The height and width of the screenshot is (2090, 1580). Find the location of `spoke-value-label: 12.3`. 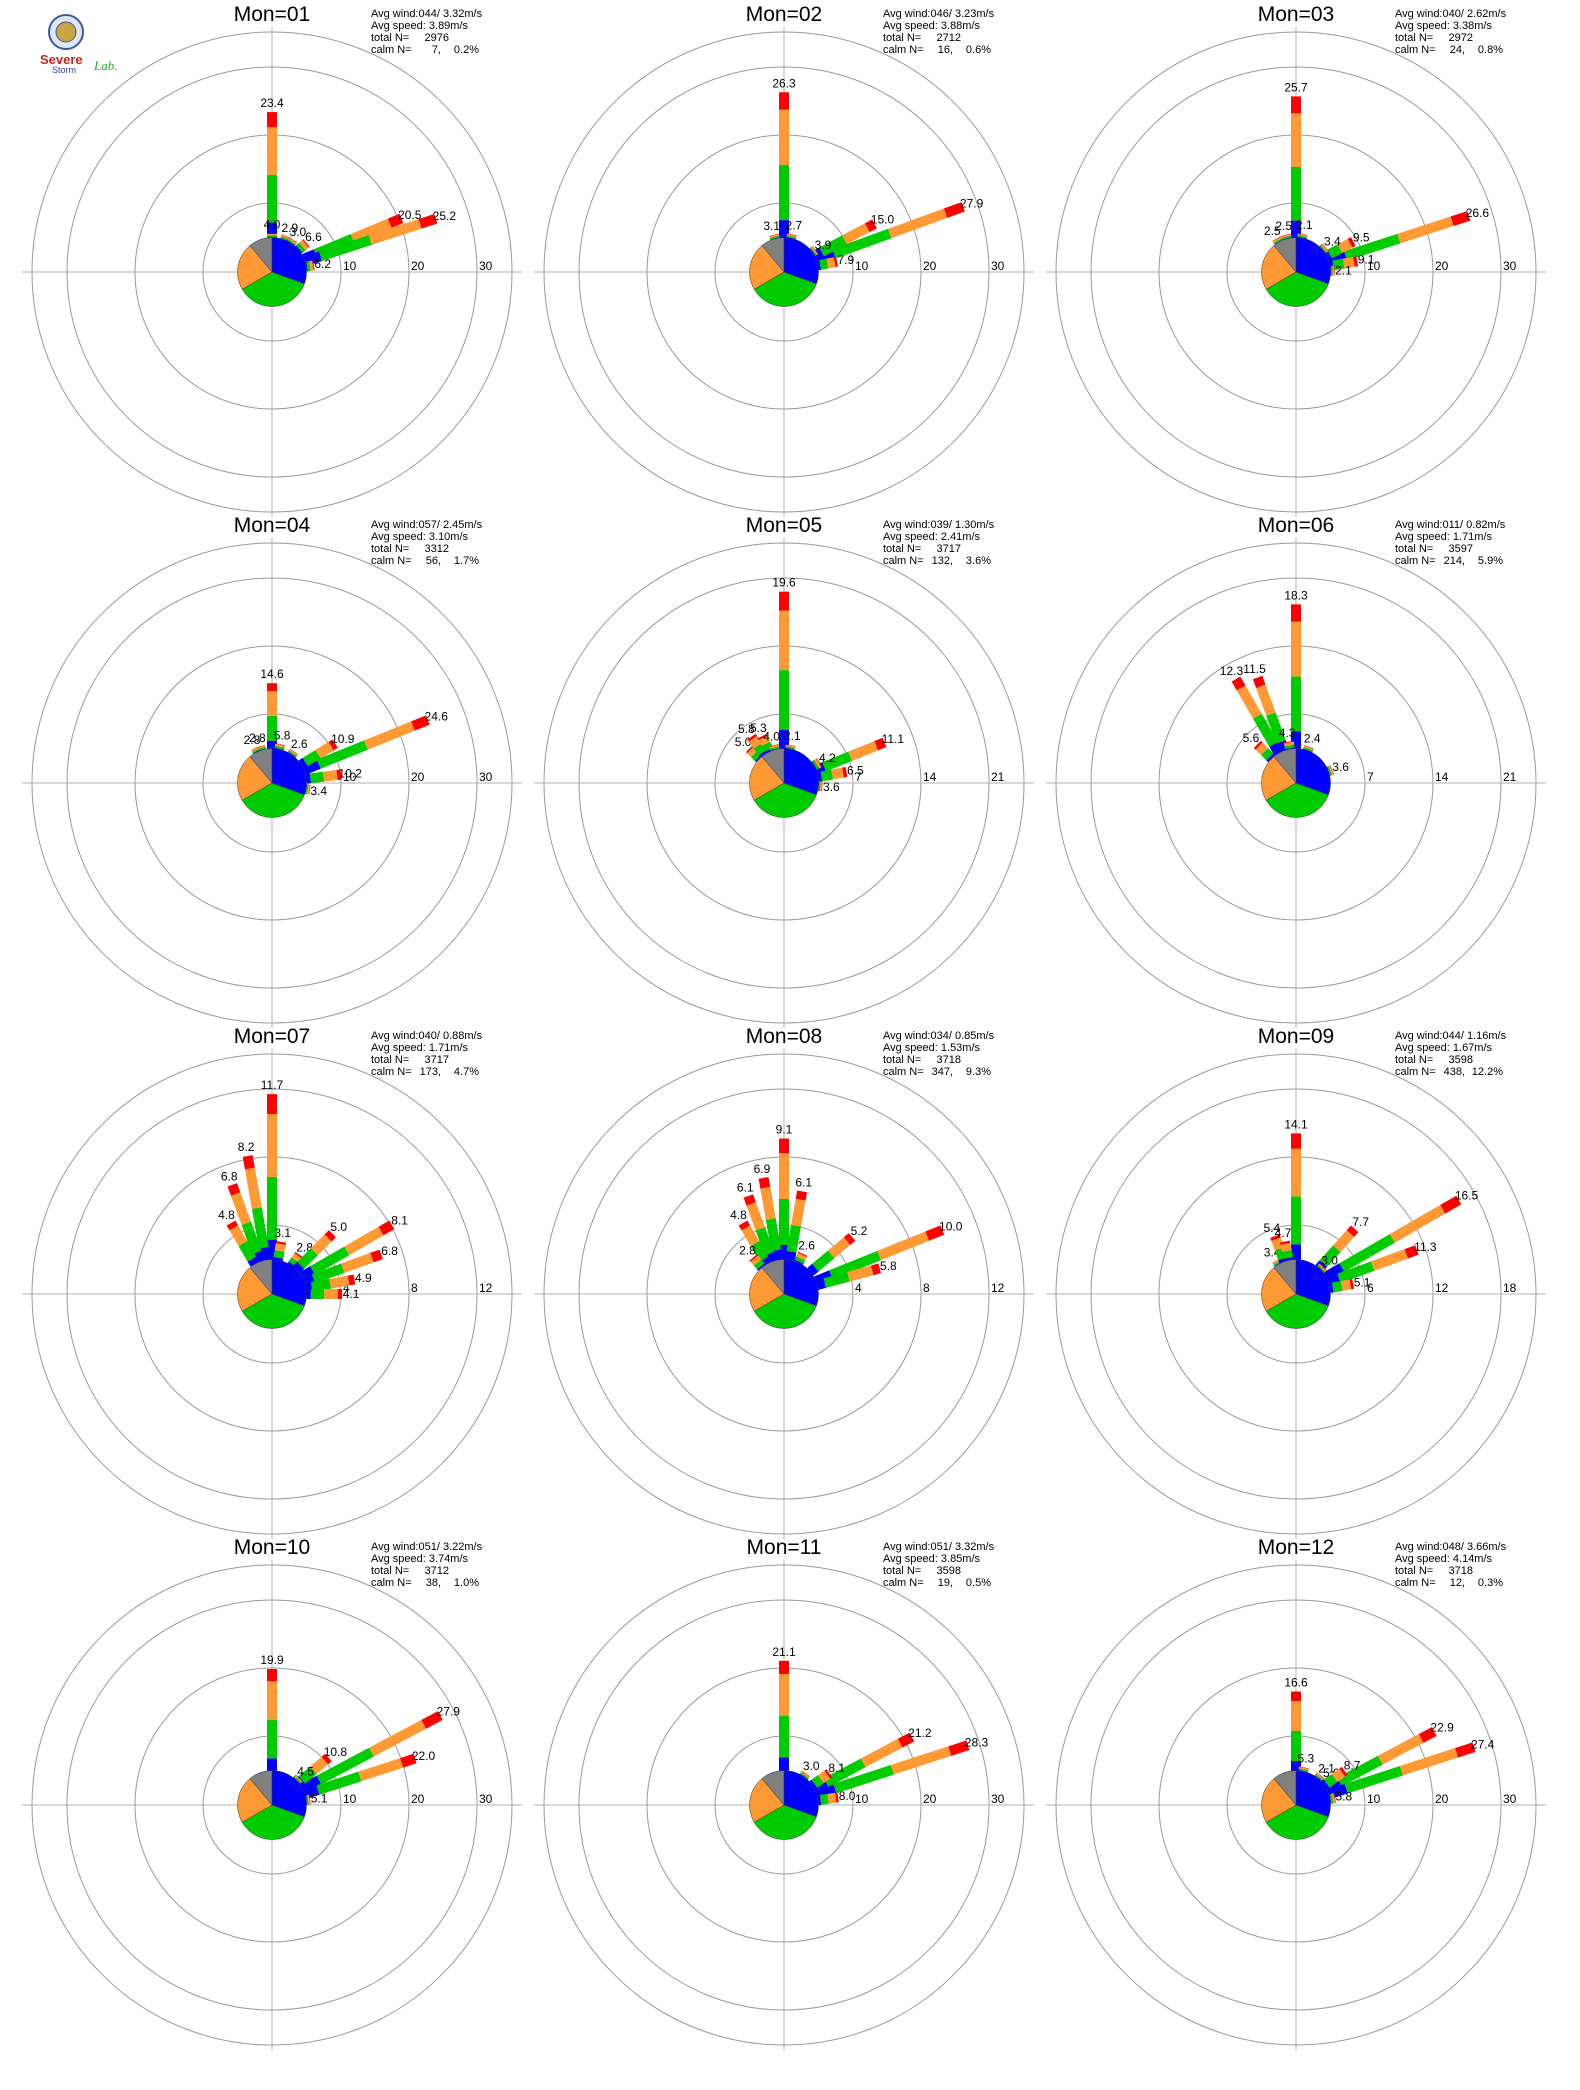

spoke-value-label: 12.3 is located at coordinates (1232, 671).